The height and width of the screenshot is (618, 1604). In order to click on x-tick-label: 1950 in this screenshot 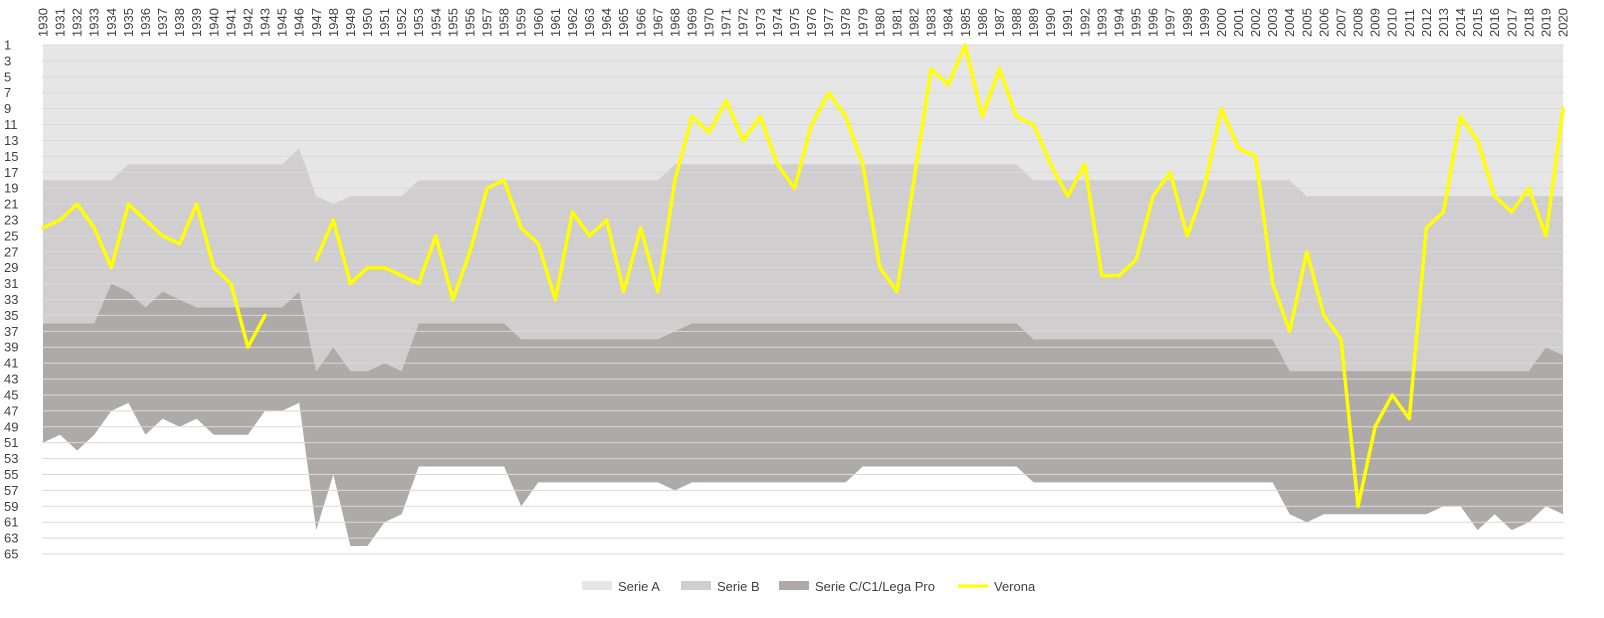, I will do `click(367, 22)`.